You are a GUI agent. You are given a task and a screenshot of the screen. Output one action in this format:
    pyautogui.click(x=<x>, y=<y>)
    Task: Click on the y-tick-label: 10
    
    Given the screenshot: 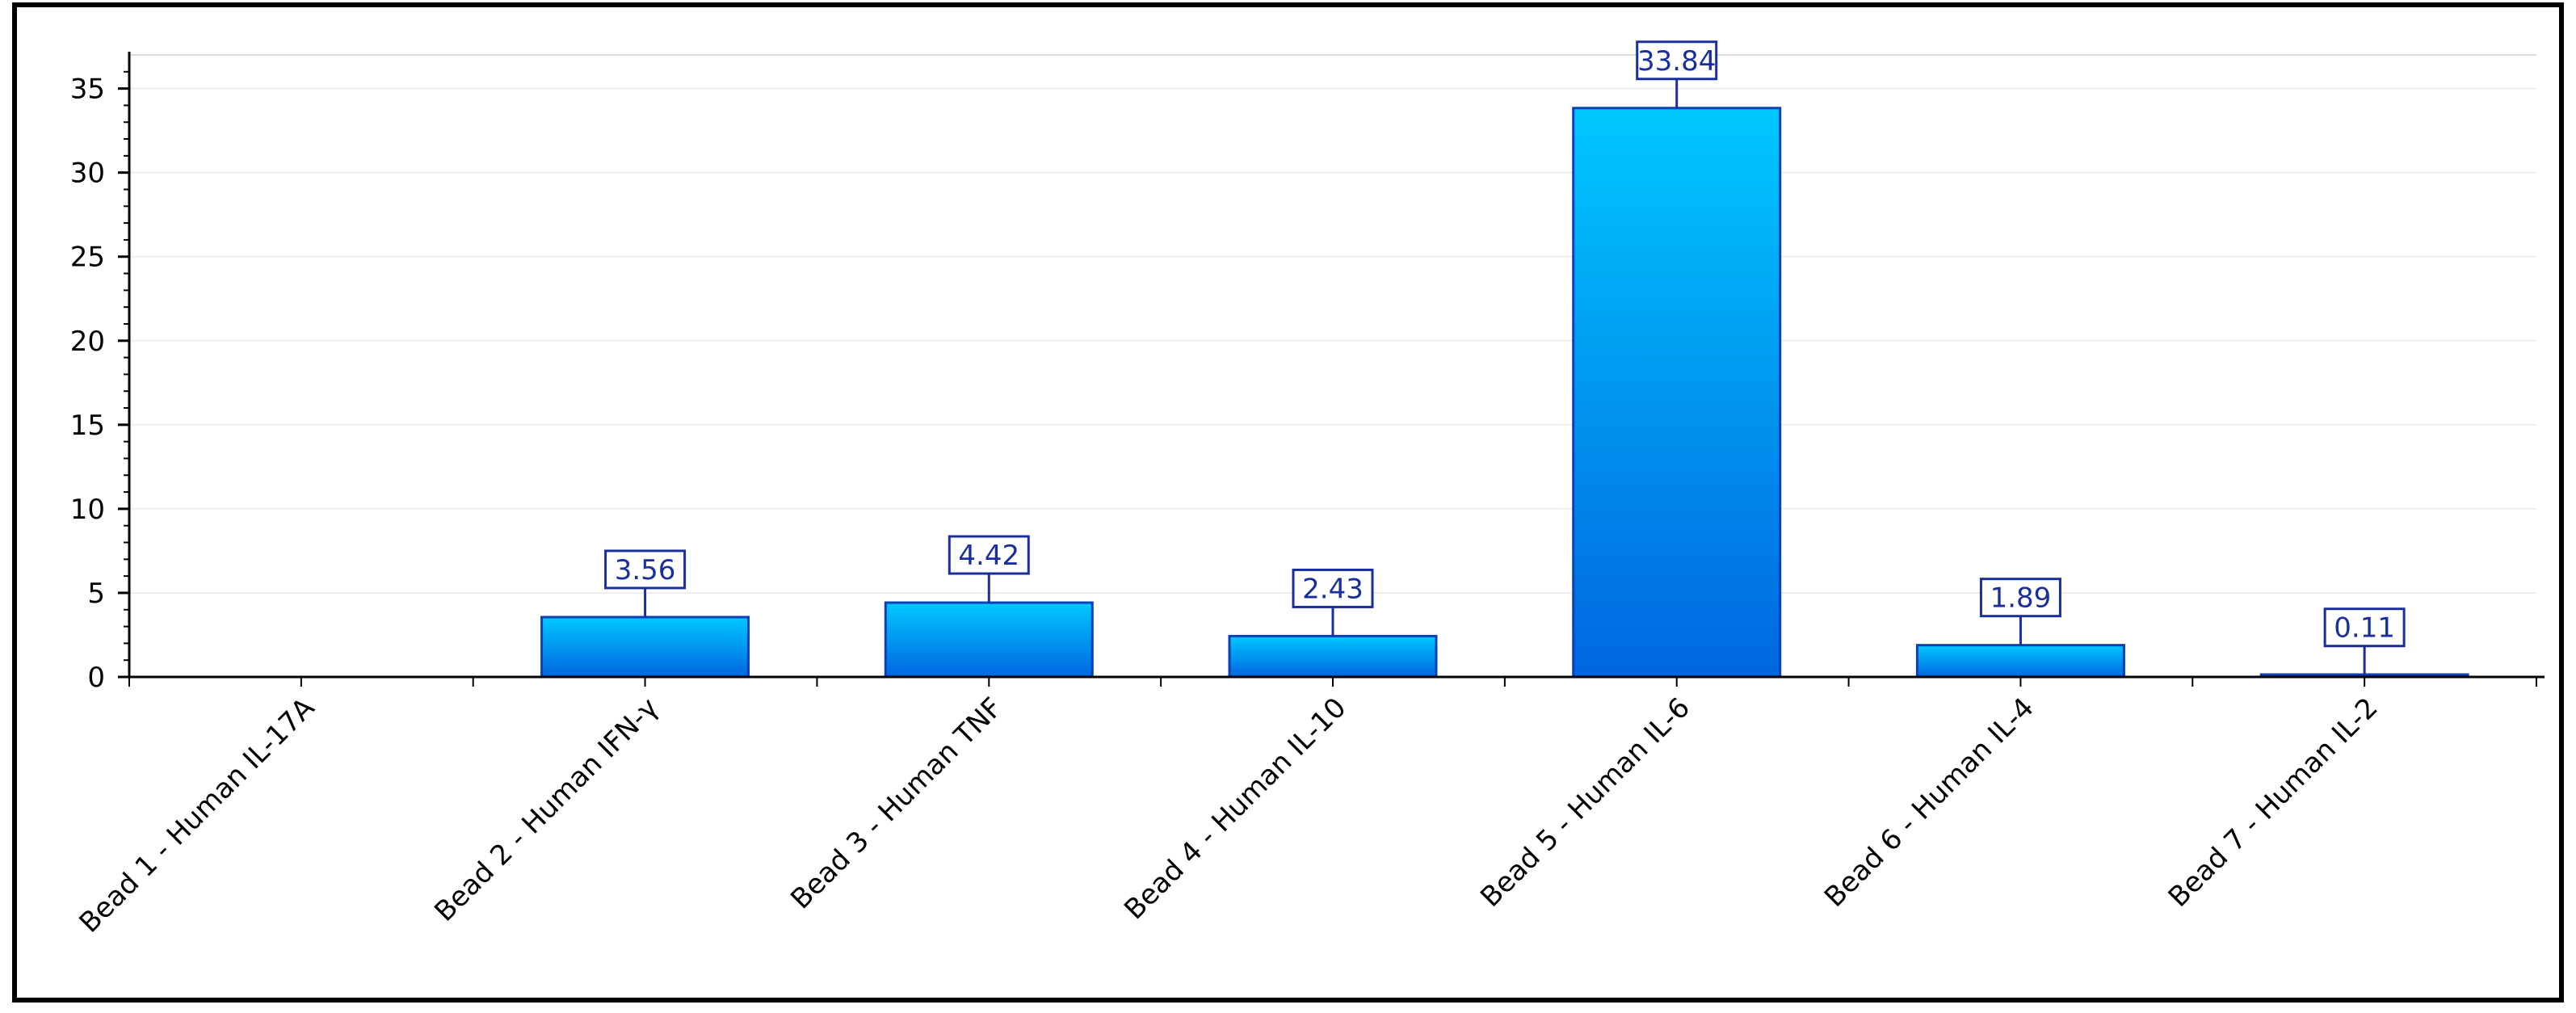 What is the action you would take?
    pyautogui.click(x=87, y=510)
    